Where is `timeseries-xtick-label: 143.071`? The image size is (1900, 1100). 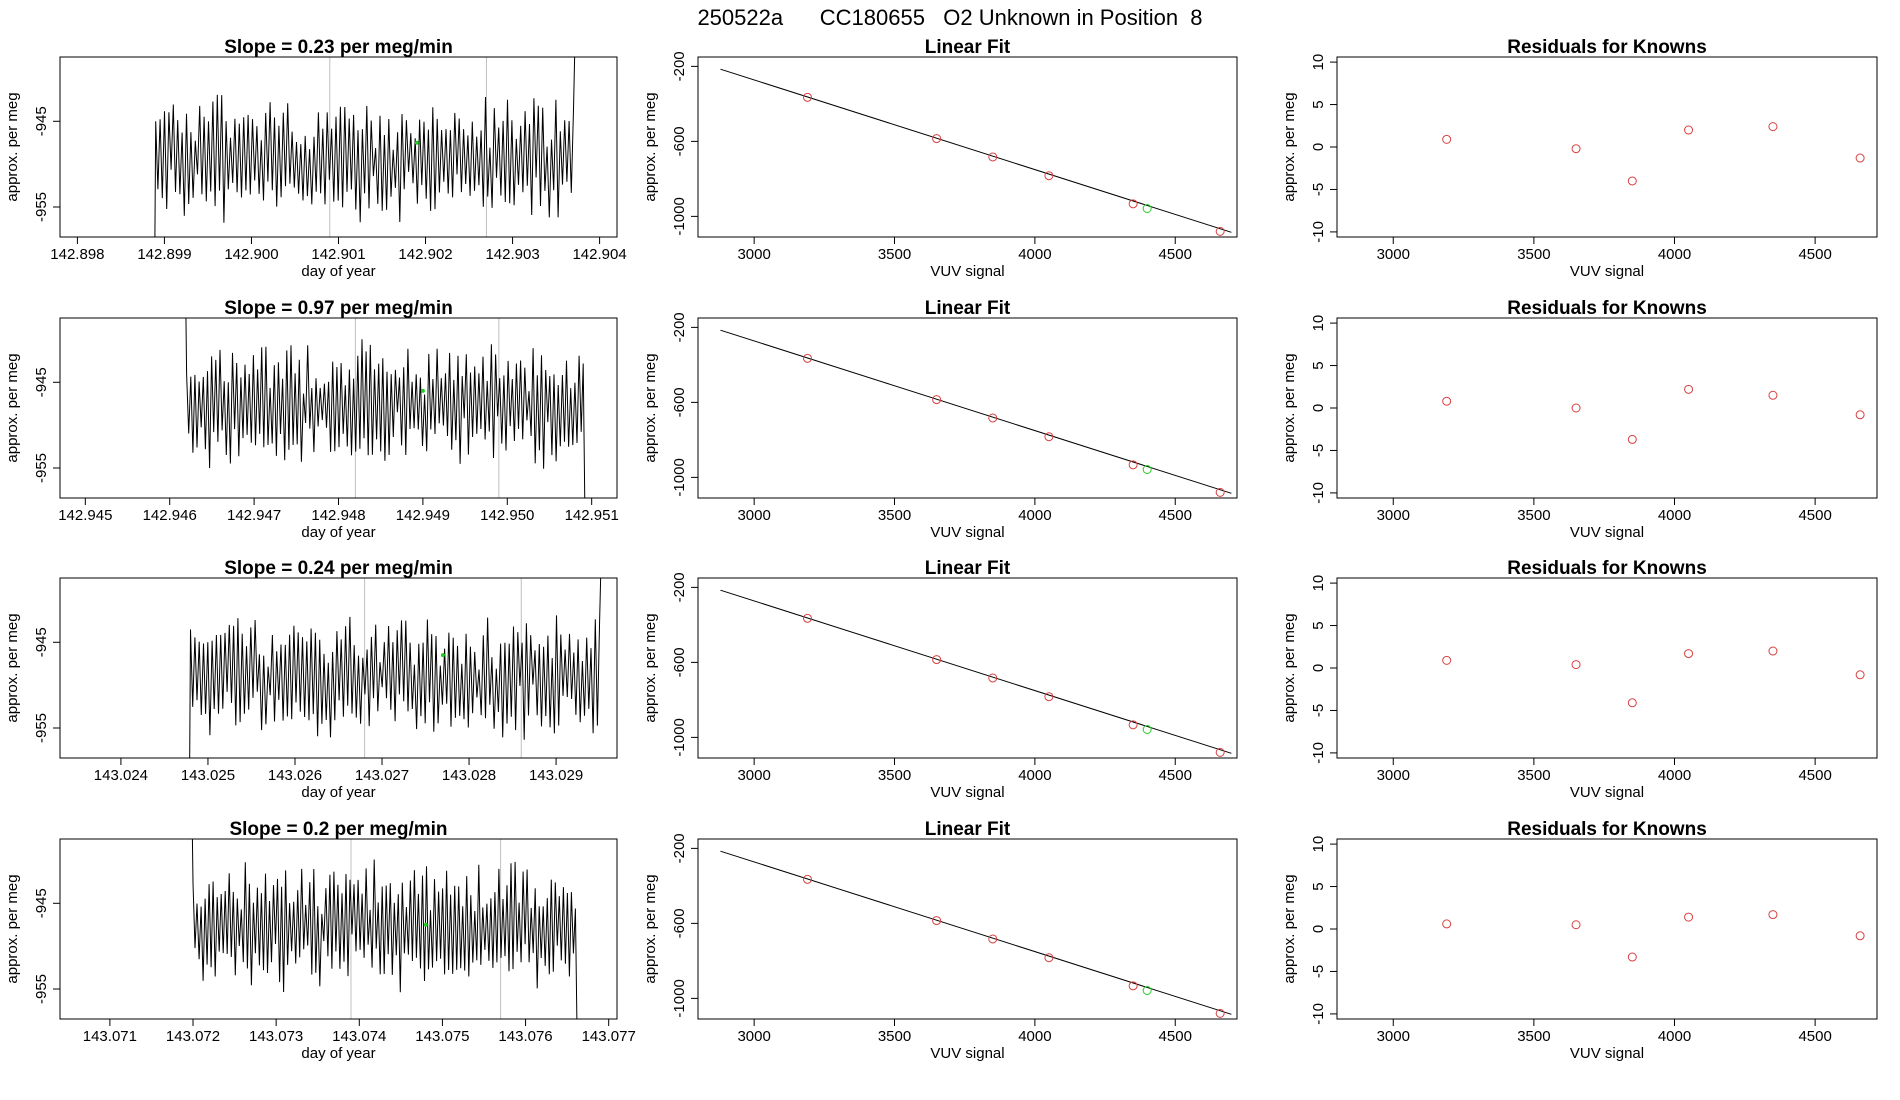 timeseries-xtick-label: 143.071 is located at coordinates (110, 1036).